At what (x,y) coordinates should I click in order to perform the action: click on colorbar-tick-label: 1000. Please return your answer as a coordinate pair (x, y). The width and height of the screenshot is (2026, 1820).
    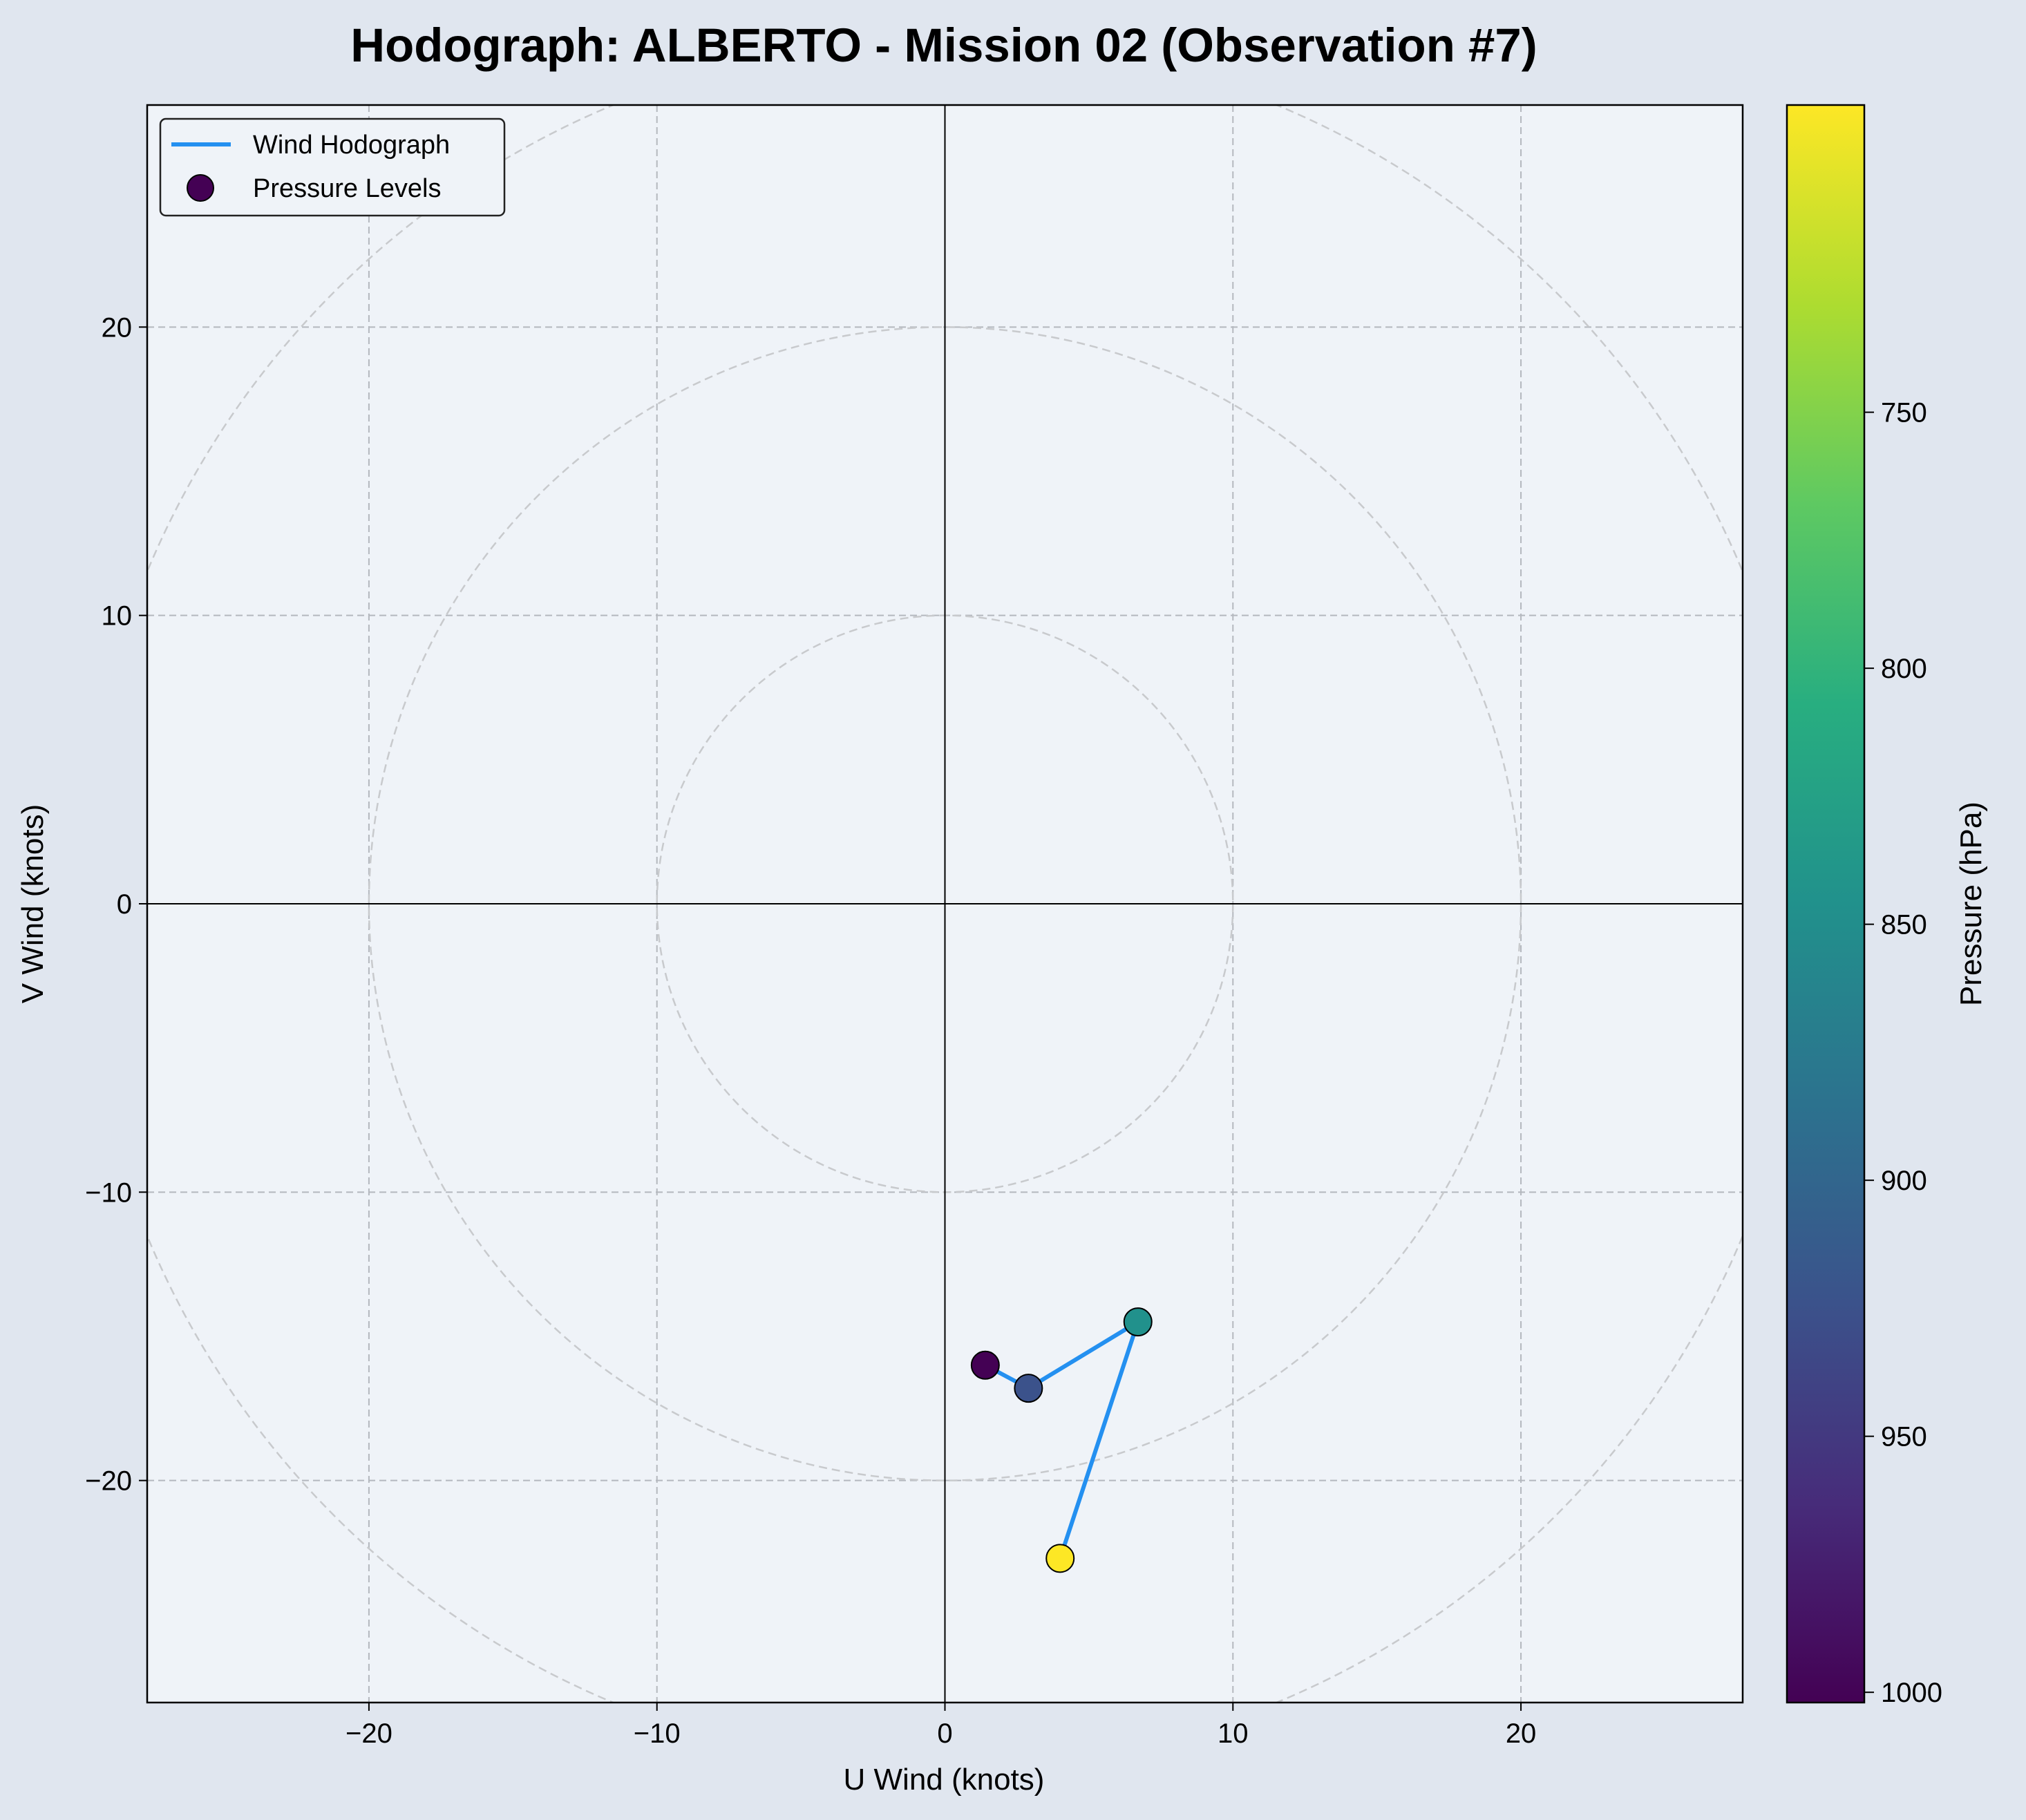
    Looking at the image, I should click on (1911, 1693).